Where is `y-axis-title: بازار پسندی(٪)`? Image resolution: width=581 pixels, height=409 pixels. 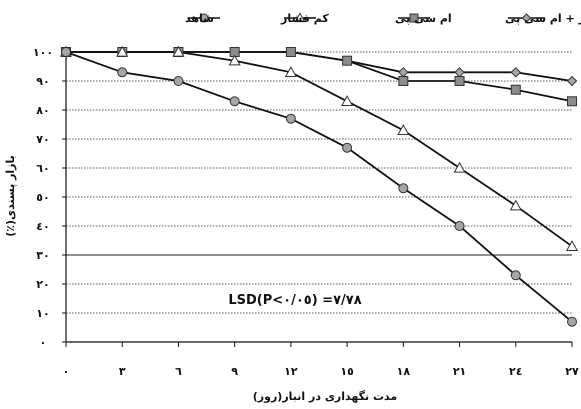 y-axis-title: بازار پسندی(٪) is located at coordinates (10, 196).